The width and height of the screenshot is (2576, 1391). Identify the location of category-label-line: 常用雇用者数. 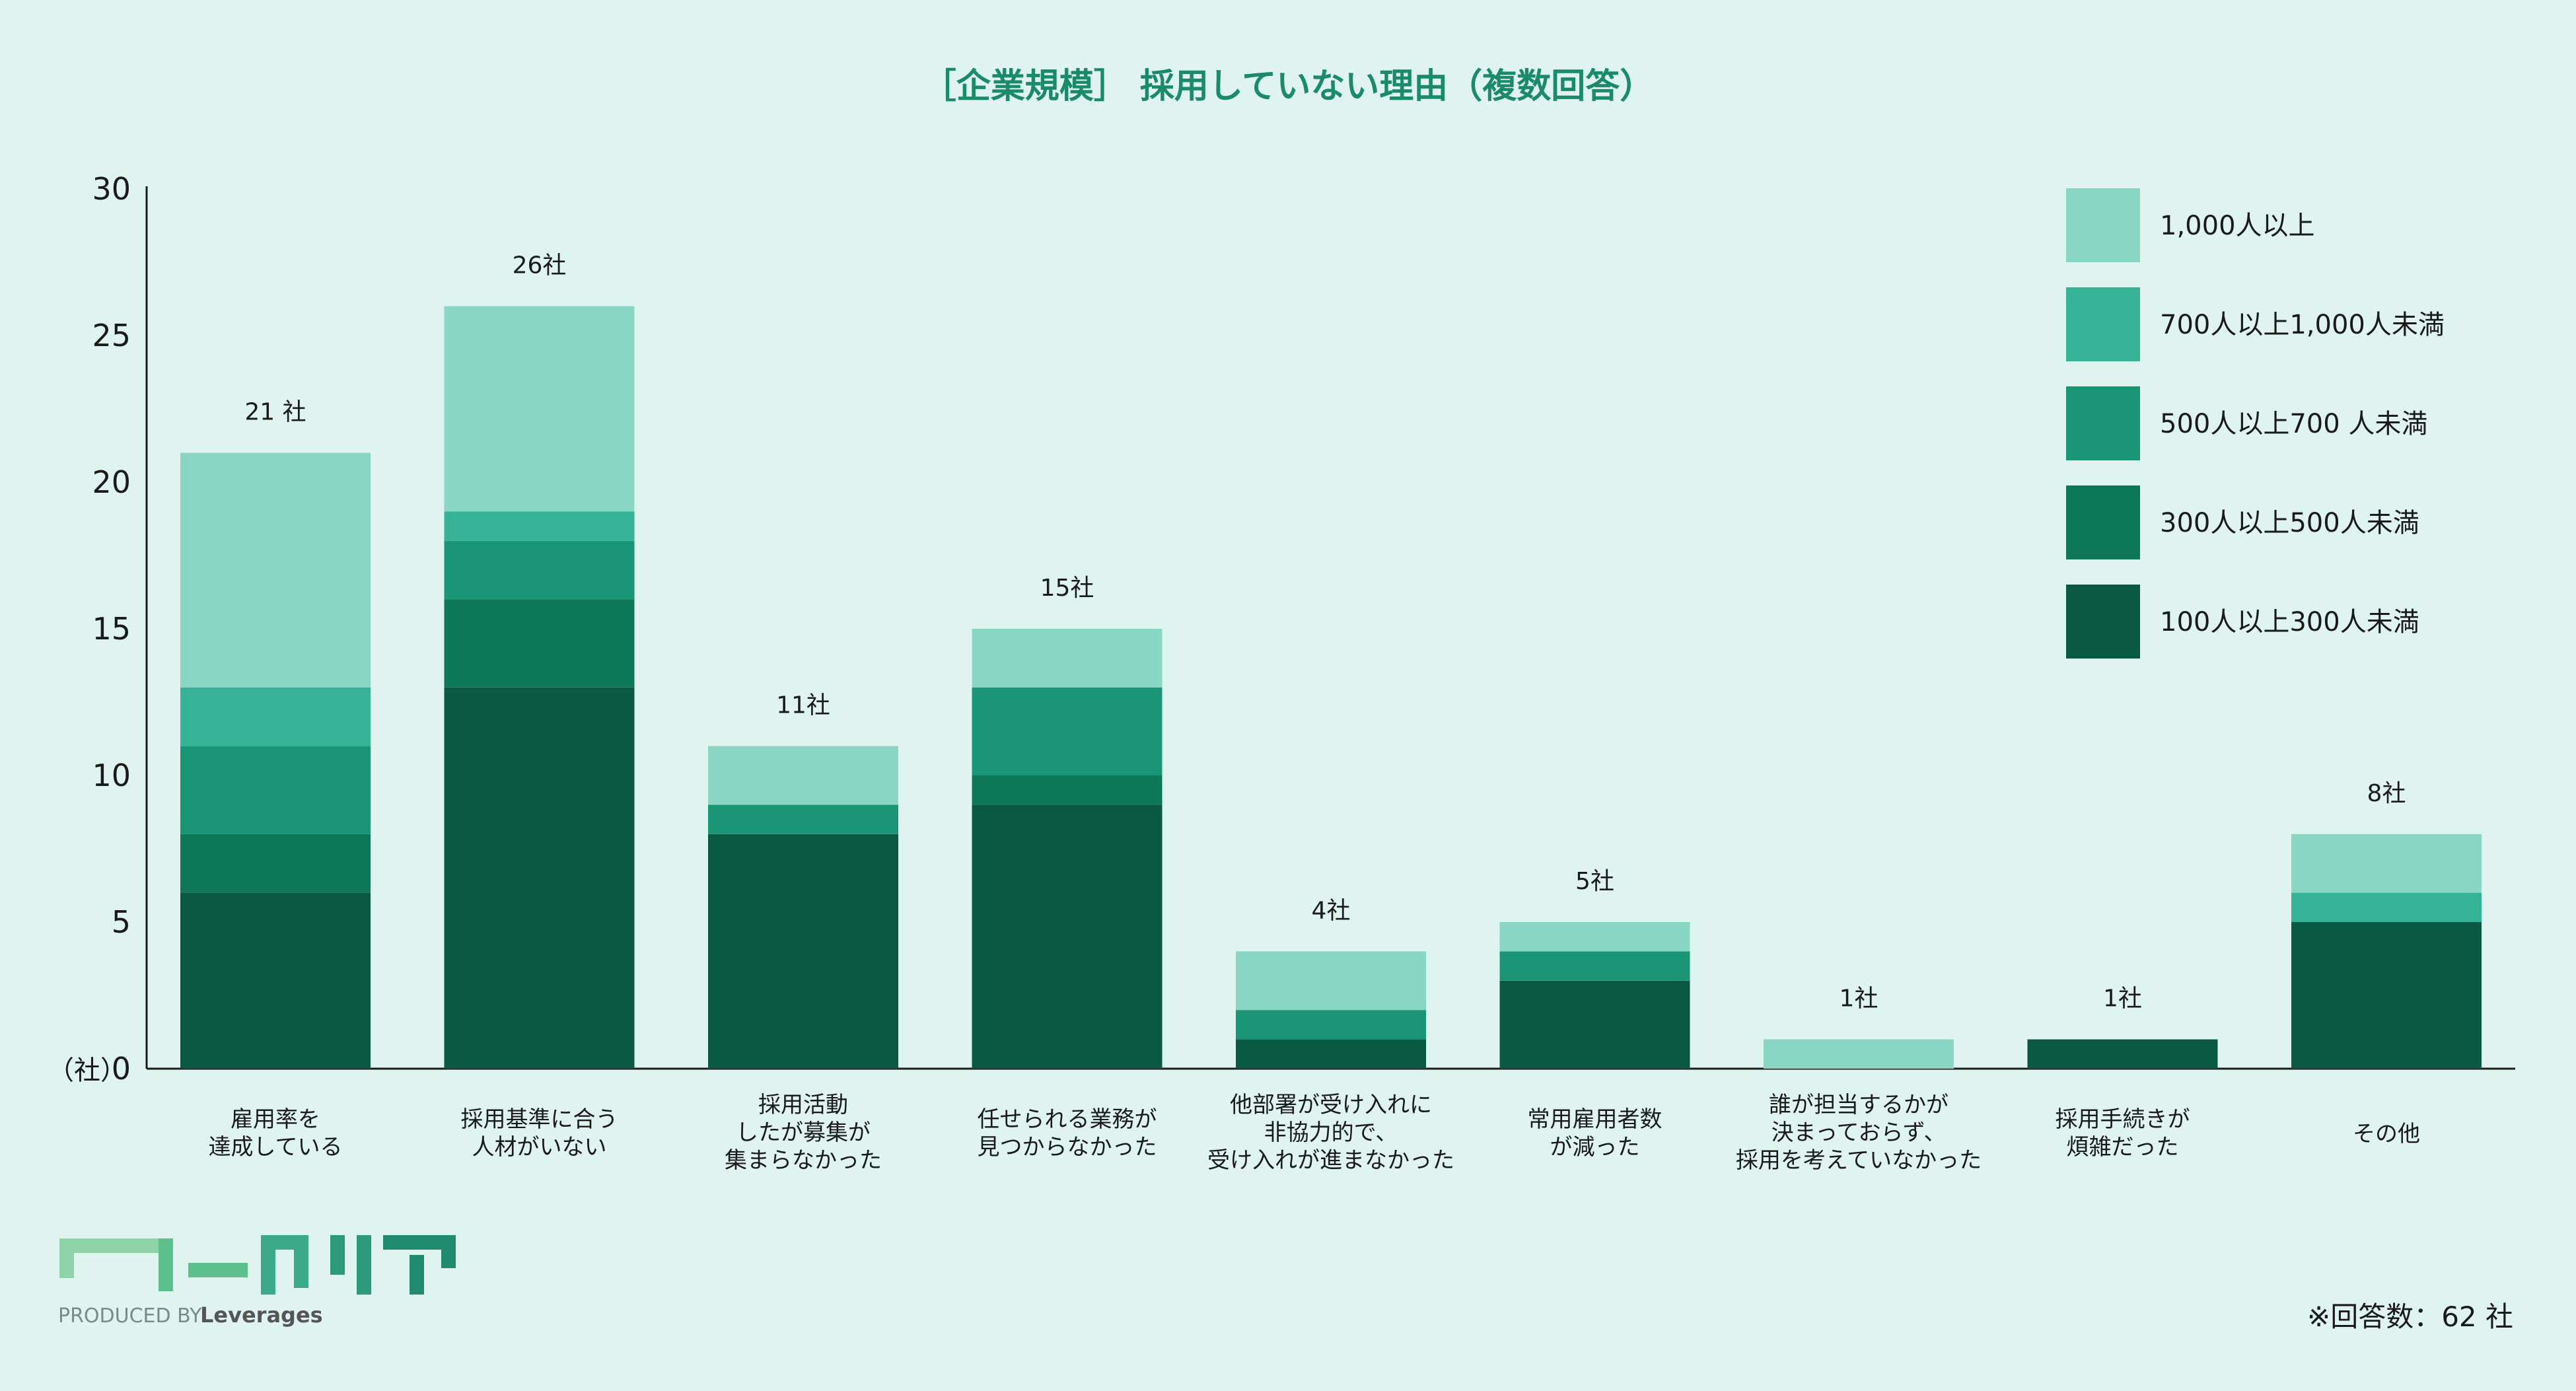
(1595, 1119).